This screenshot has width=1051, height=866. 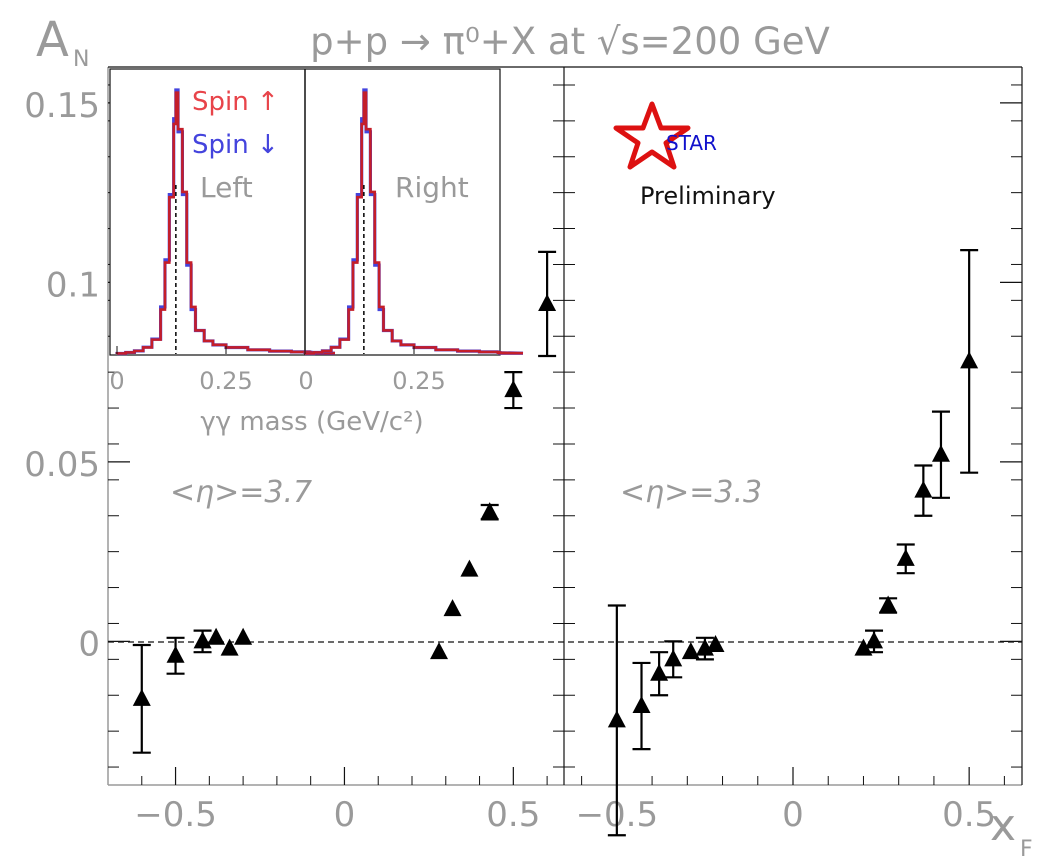 What do you see at coordinates (89, 644) in the screenshot?
I see `y-tick-label: 0` at bounding box center [89, 644].